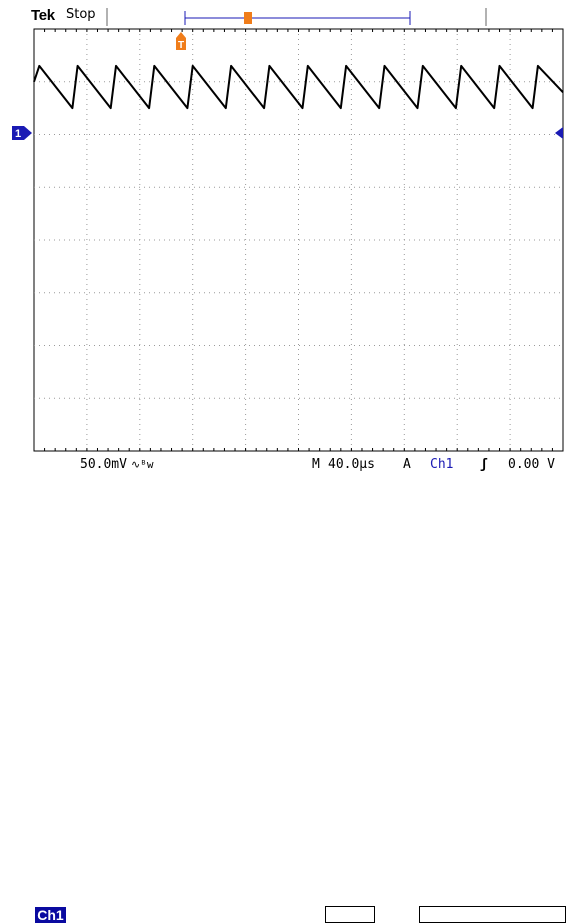 This screenshot has height=923, width=573. Describe the element at coordinates (492, 914) in the screenshot. I see `trigger-readout-box` at that location.